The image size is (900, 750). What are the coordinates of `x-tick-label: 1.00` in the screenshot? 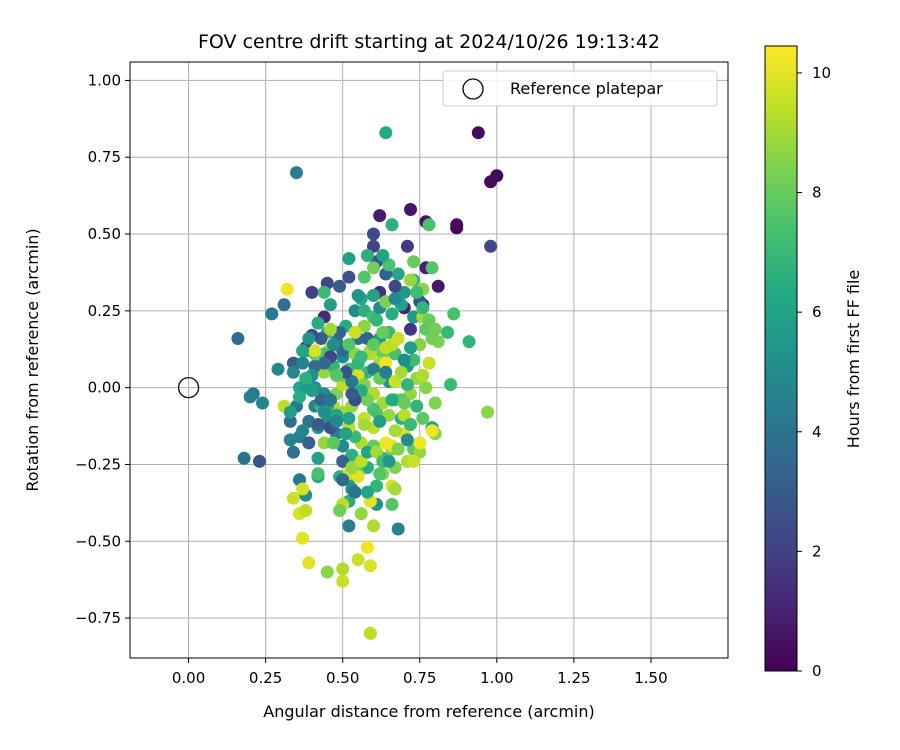 It's located at (496, 678).